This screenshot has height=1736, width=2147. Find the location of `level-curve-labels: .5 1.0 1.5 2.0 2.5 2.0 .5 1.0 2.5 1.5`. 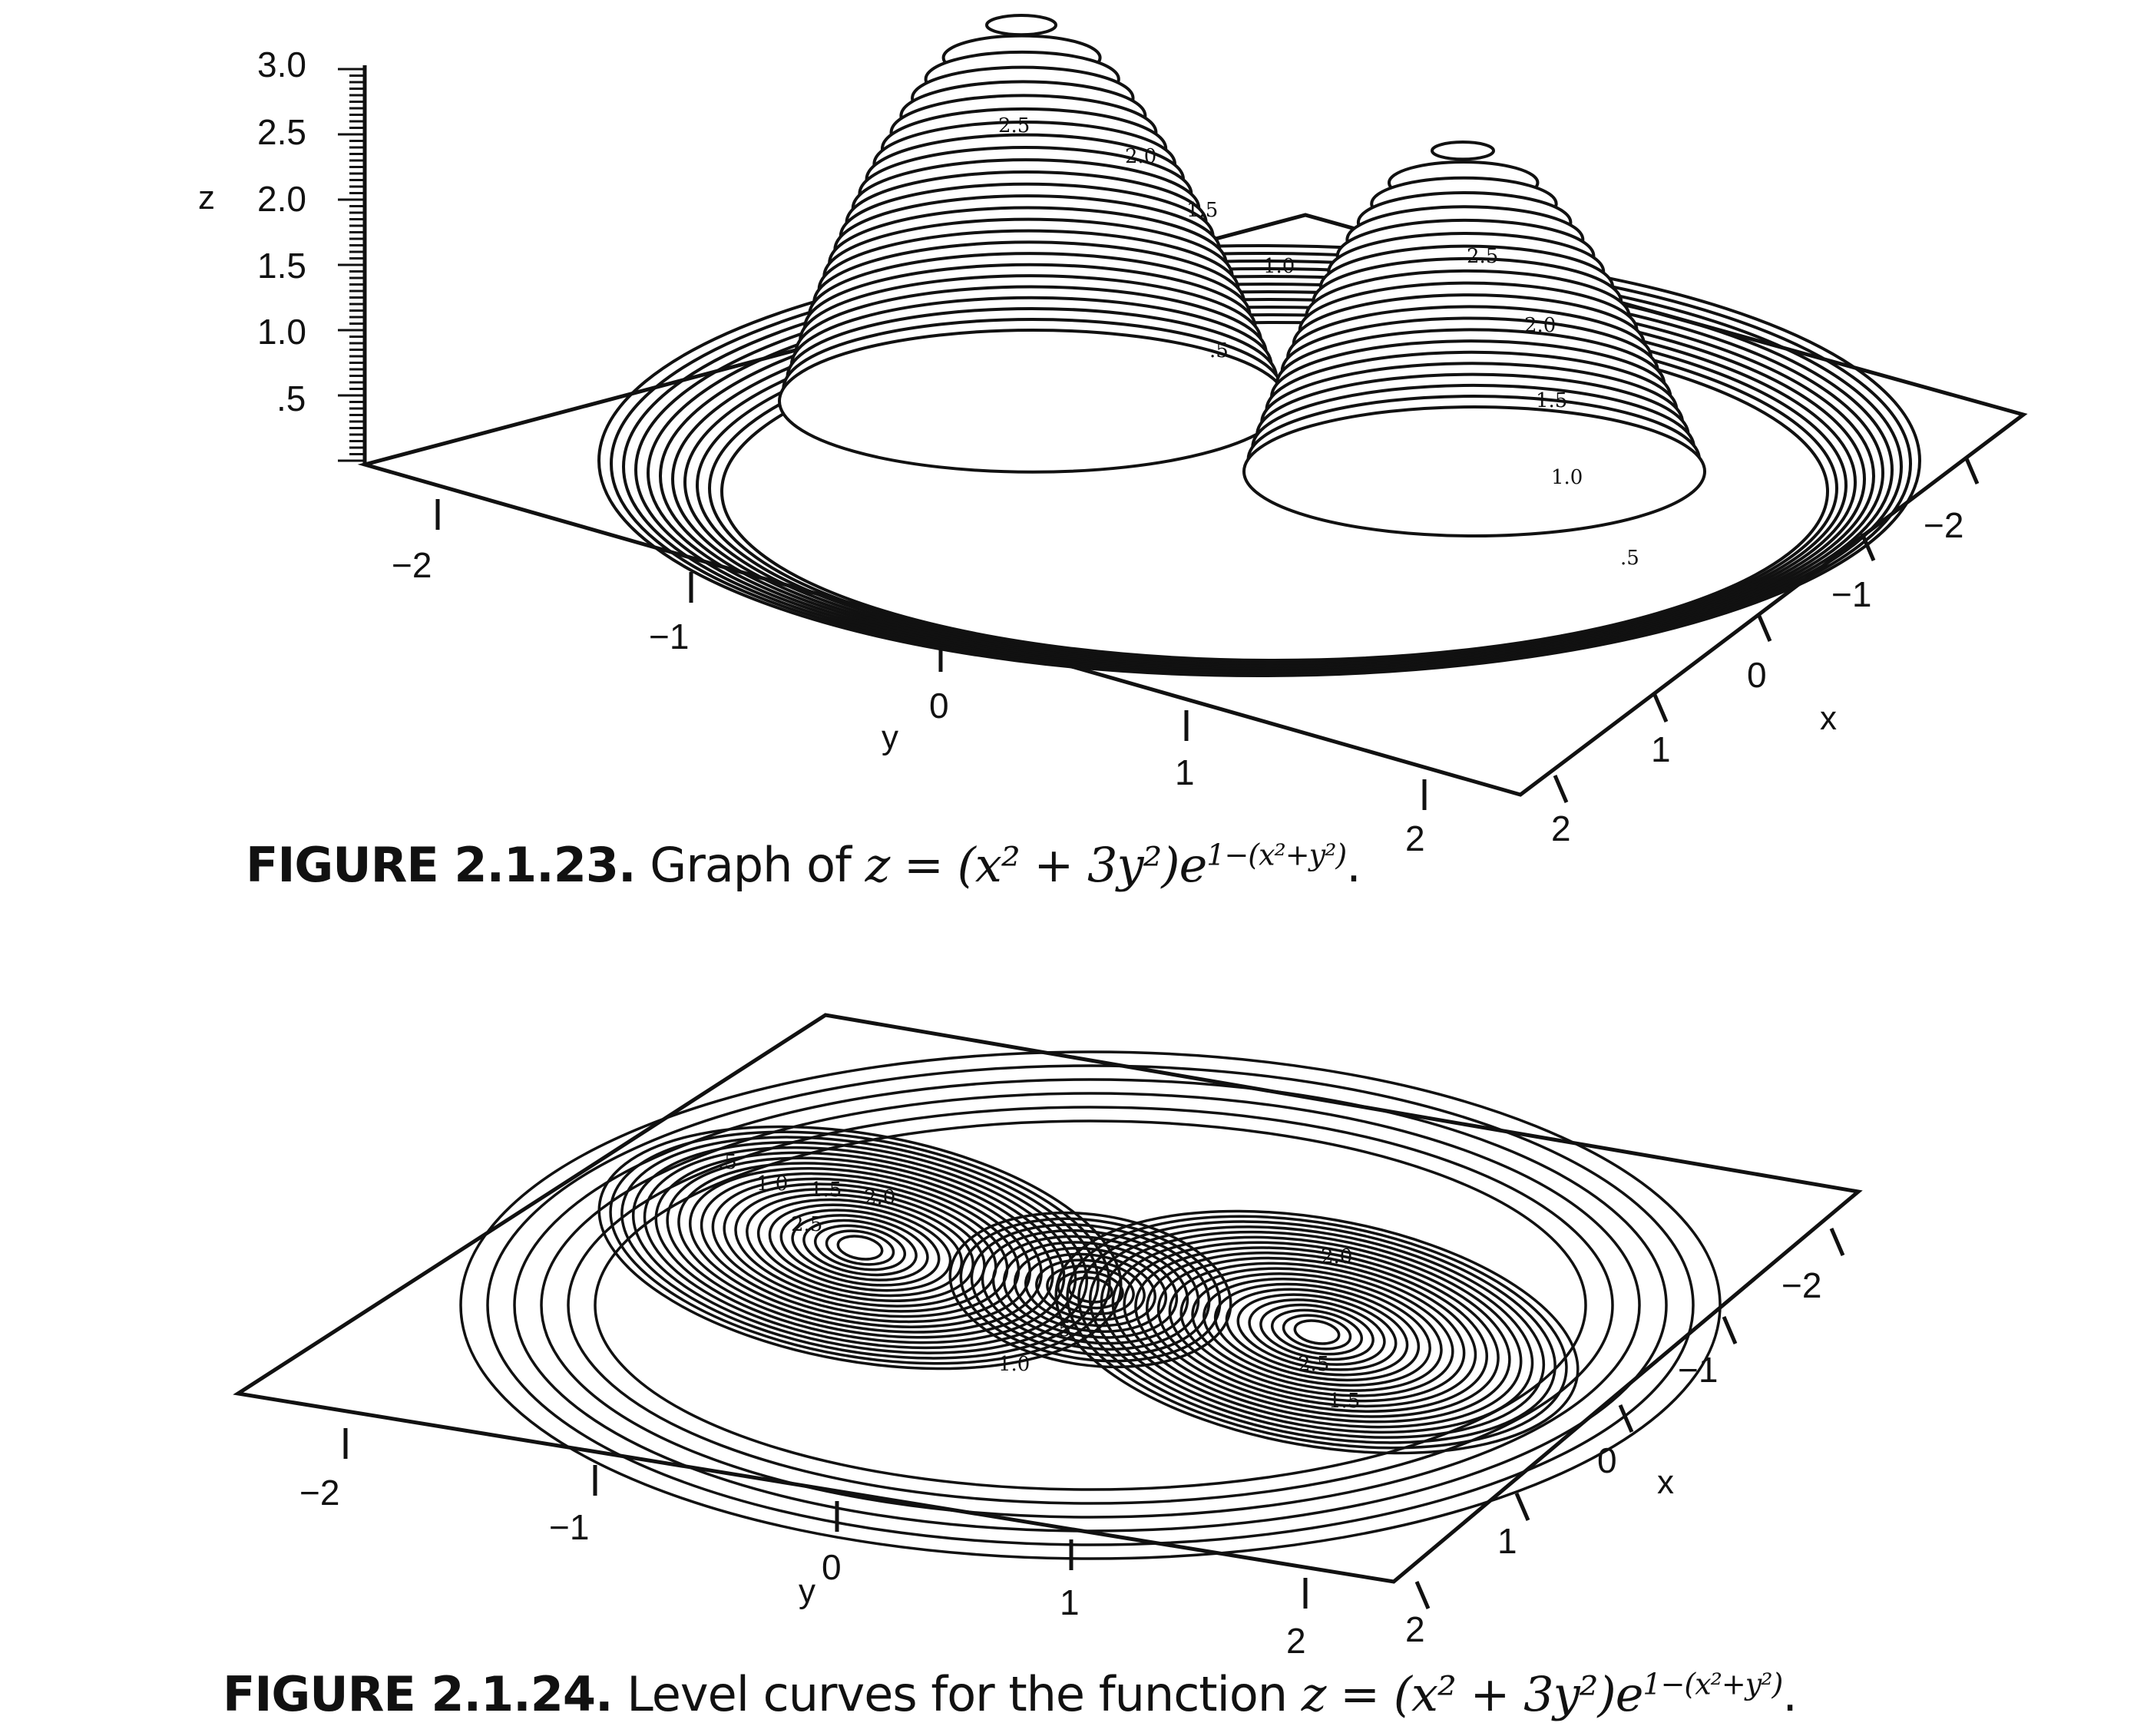

level-curve-labels: .5 1.0 1.5 2.0 2.5 2.0 .5 1.0 2.5 1.5 is located at coordinates (1039, 1282).